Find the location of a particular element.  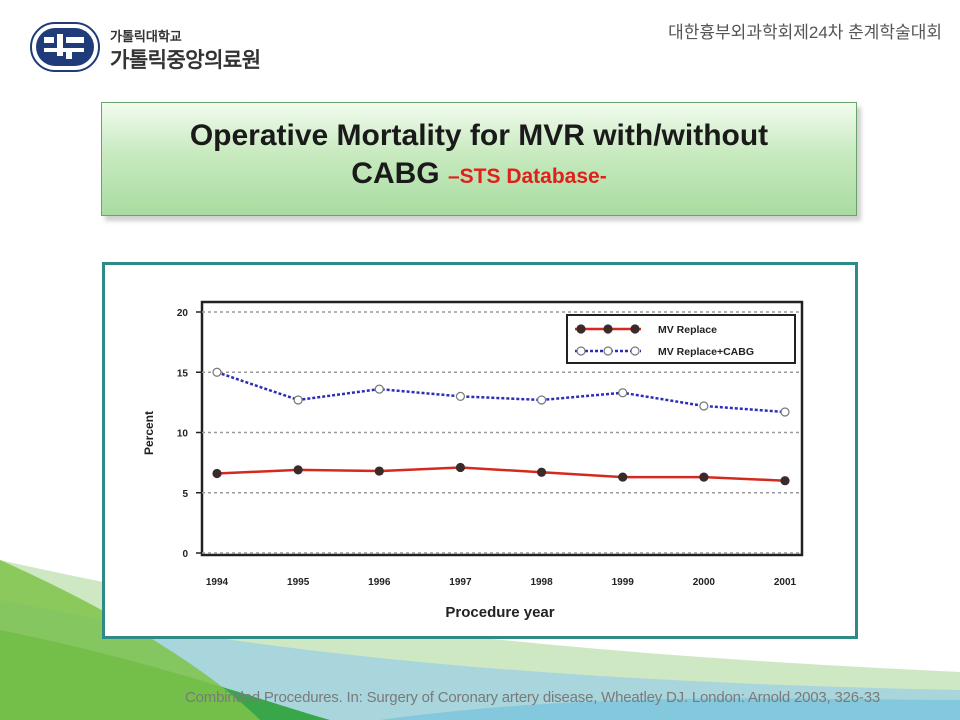

slide-title-line2: CABG –STS Database- is located at coordinates (479, 175).